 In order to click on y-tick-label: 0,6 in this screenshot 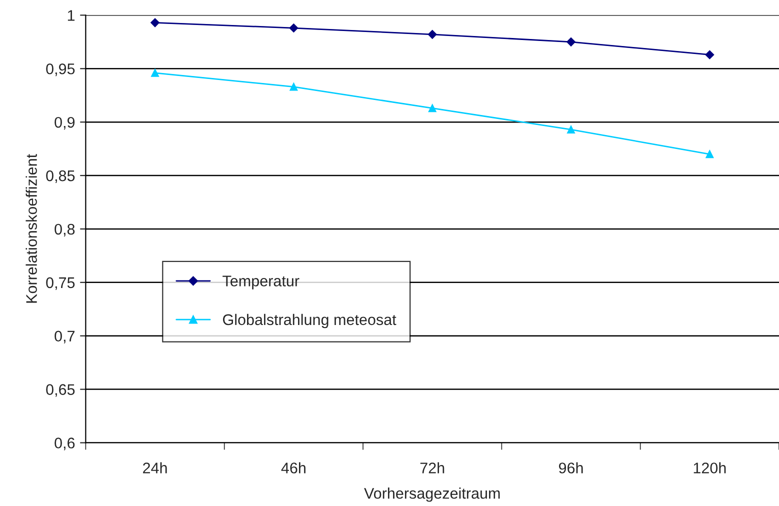, I will do `click(64, 444)`.